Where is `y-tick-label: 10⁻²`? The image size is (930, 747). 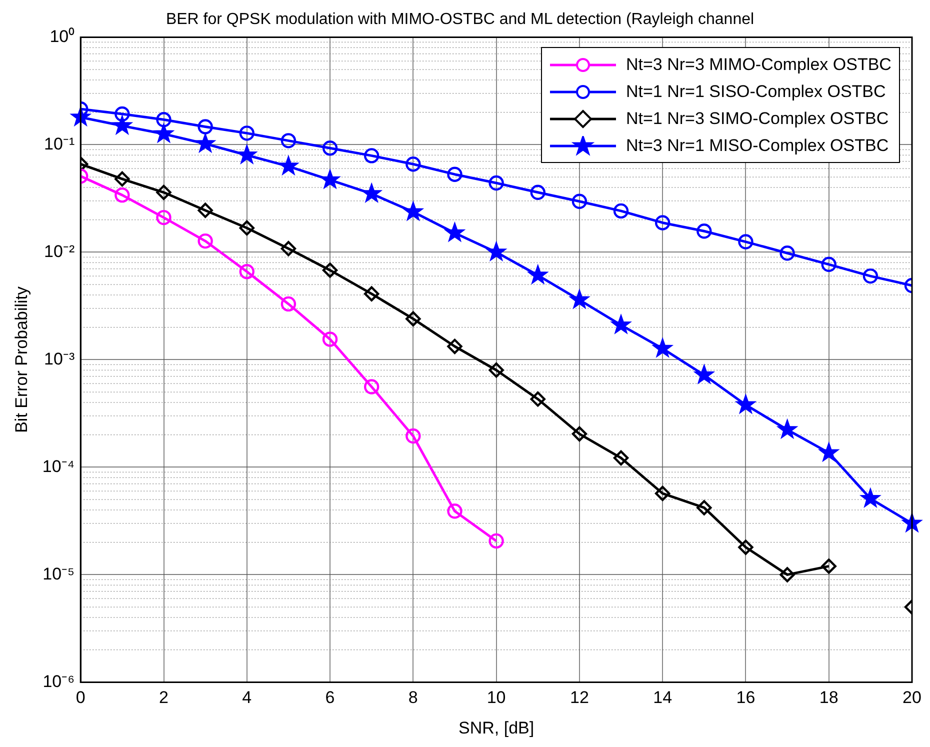 y-tick-label: 10⁻² is located at coordinates (59, 251).